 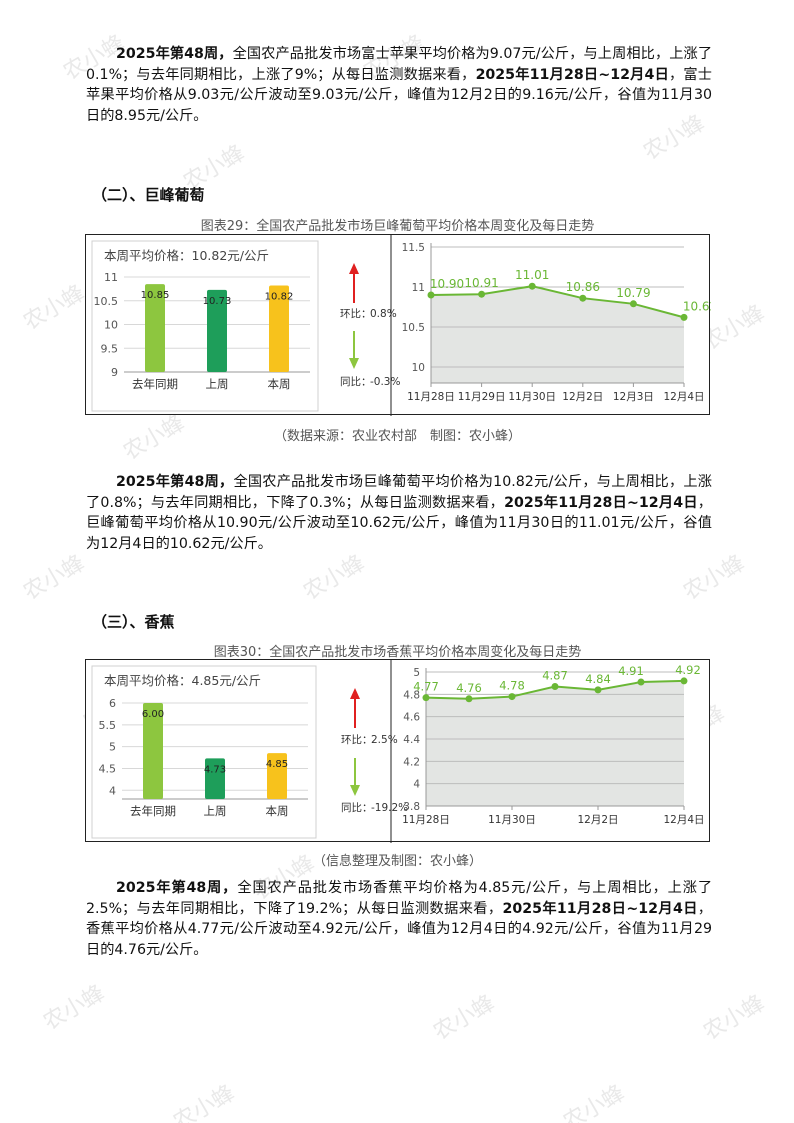 I want to click on series-line, so click(x=557, y=302).